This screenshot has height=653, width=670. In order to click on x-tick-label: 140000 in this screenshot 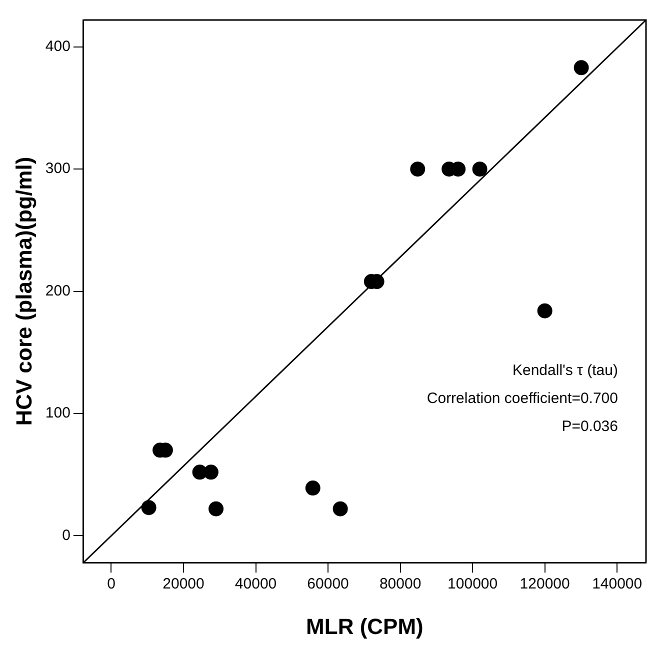, I will do `click(617, 584)`.